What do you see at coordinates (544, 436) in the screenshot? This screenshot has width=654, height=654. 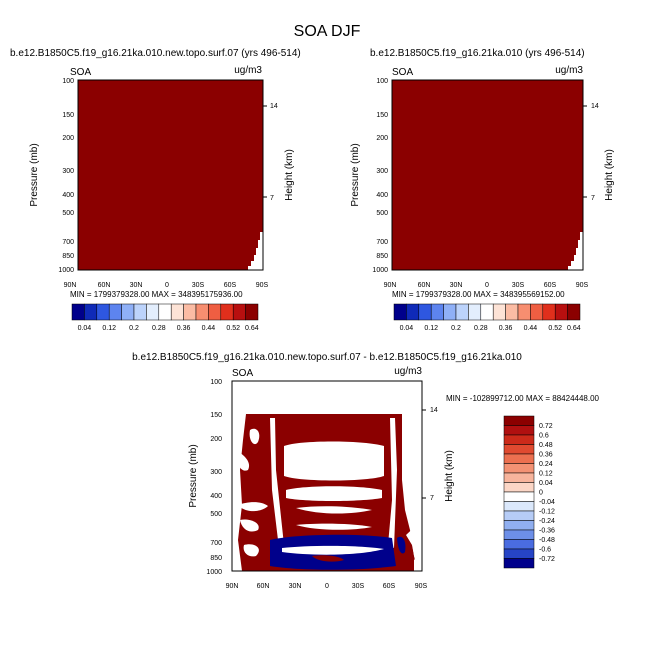 I see `panel-3-colorbar-label: 0.6` at bounding box center [544, 436].